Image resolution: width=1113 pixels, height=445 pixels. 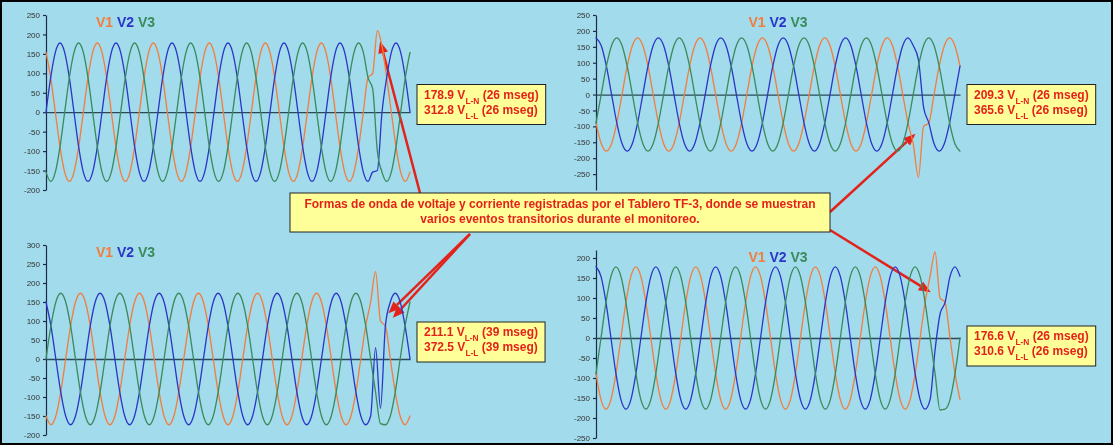 I want to click on text: V2, so click(x=124, y=252).